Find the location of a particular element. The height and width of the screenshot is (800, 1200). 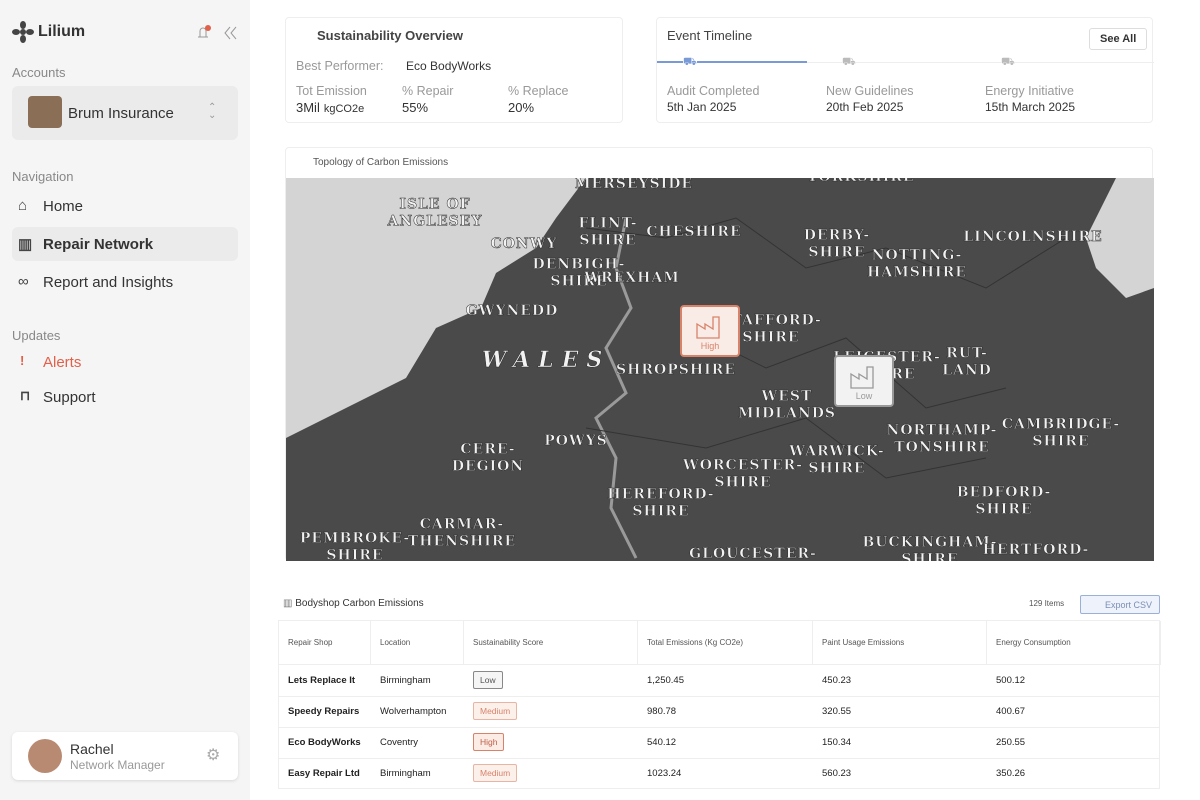

map-label: WORCESTER- is located at coordinates (742, 466).